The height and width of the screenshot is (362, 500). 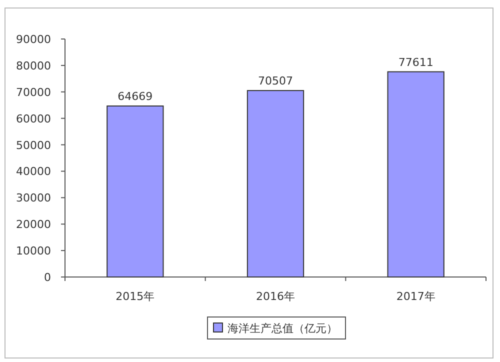 What do you see at coordinates (47, 277) in the screenshot?
I see `y-tick-label: 0` at bounding box center [47, 277].